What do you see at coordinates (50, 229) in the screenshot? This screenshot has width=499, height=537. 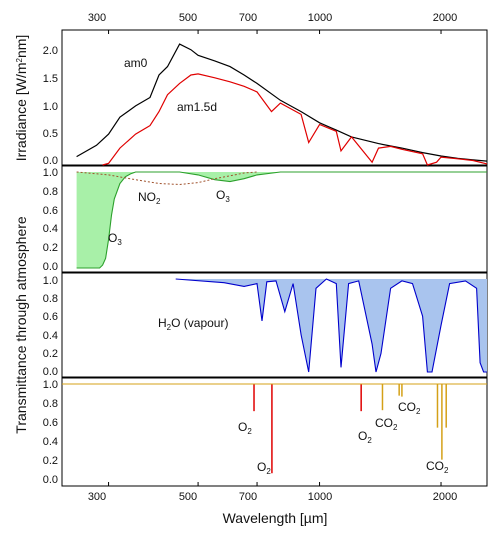 I see `y2-tick-2: 0.4` at bounding box center [50, 229].